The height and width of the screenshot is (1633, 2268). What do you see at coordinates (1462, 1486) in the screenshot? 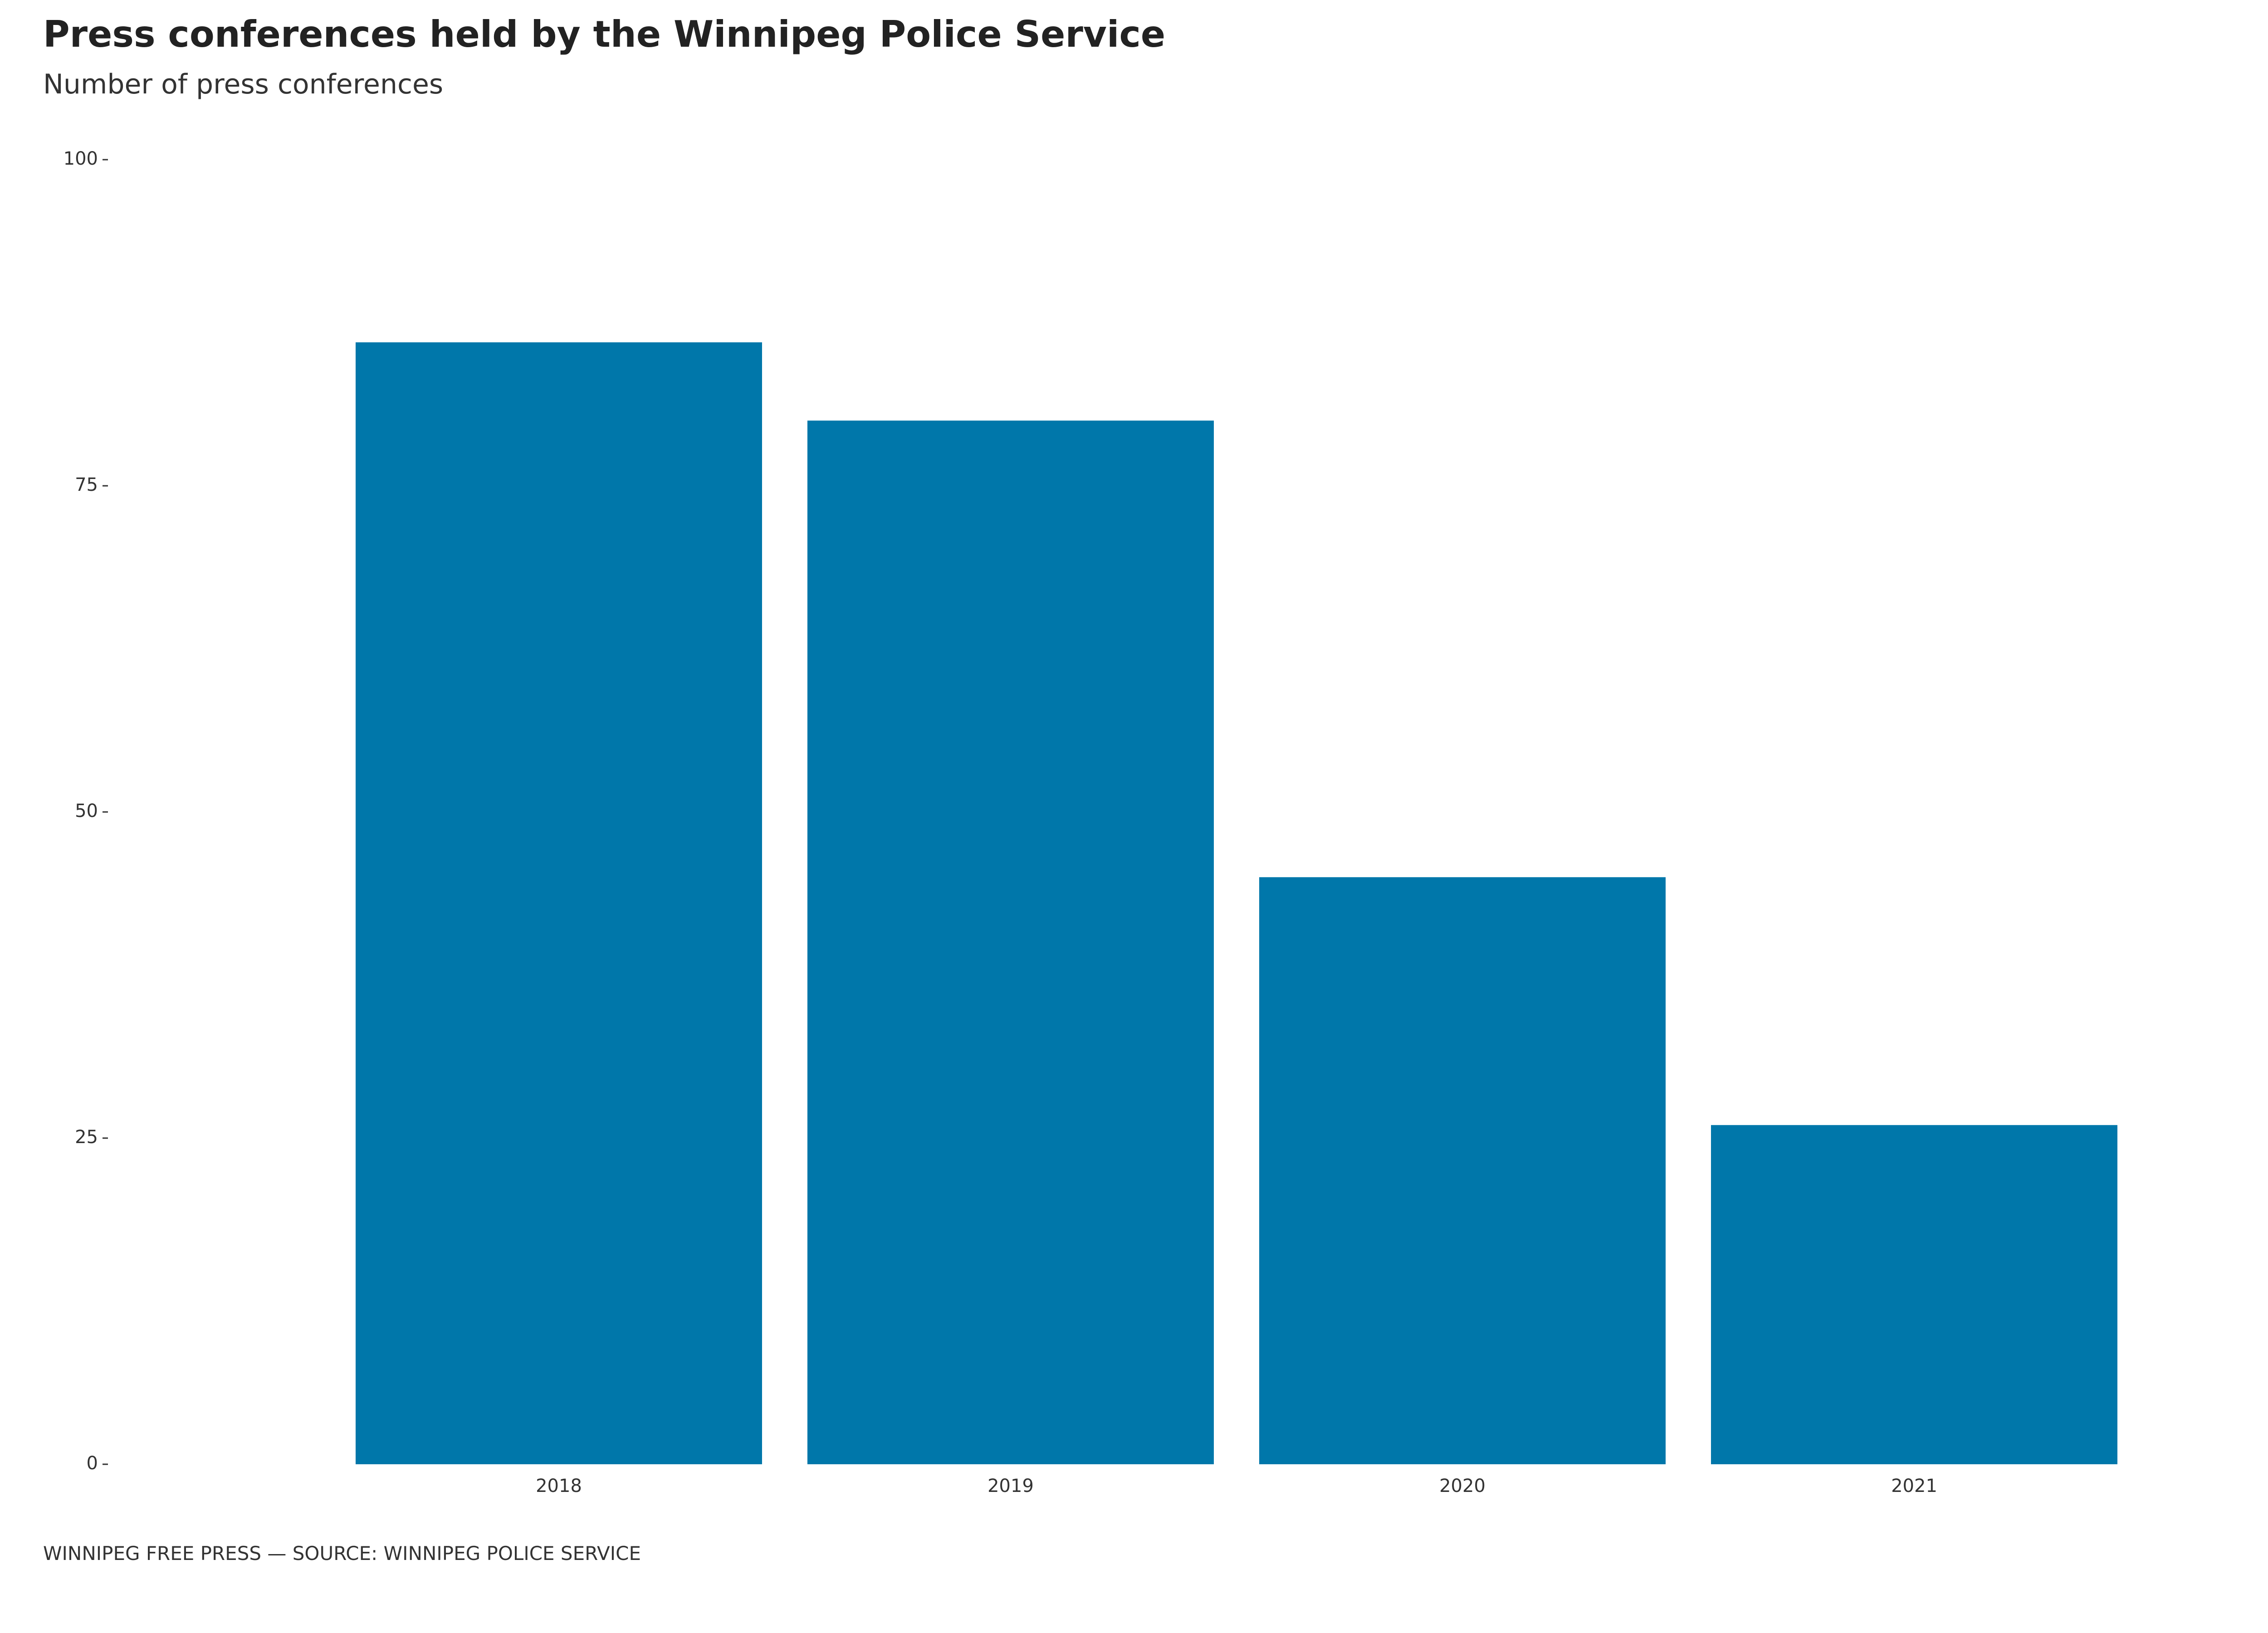
I see `x-tick-label: 2020` at bounding box center [1462, 1486].